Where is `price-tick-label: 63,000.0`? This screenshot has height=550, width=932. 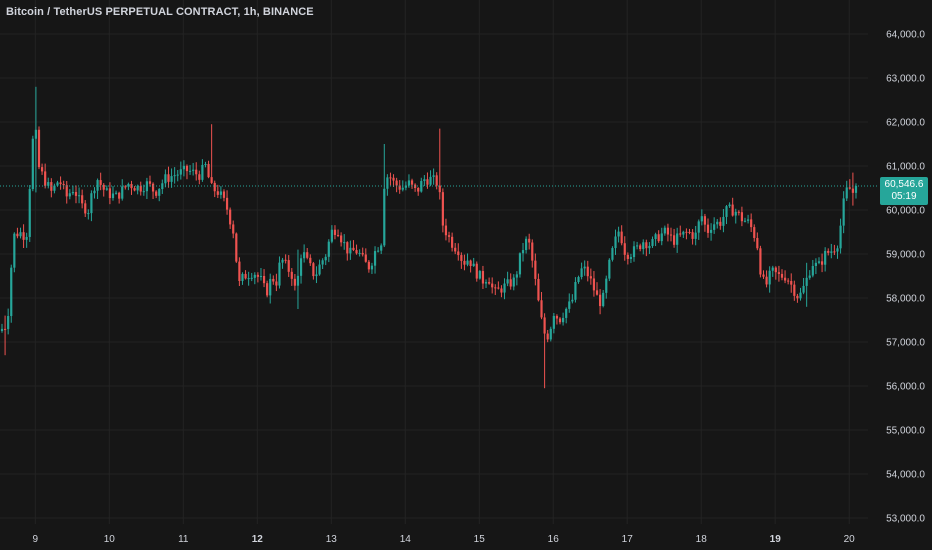 price-tick-label: 63,000.0 is located at coordinates (905, 79).